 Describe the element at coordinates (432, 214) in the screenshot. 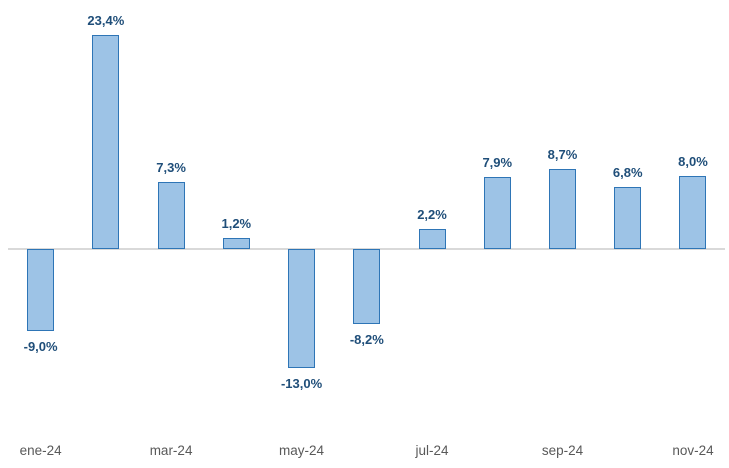

I see `data-label-jul-24: 2,2%` at that location.